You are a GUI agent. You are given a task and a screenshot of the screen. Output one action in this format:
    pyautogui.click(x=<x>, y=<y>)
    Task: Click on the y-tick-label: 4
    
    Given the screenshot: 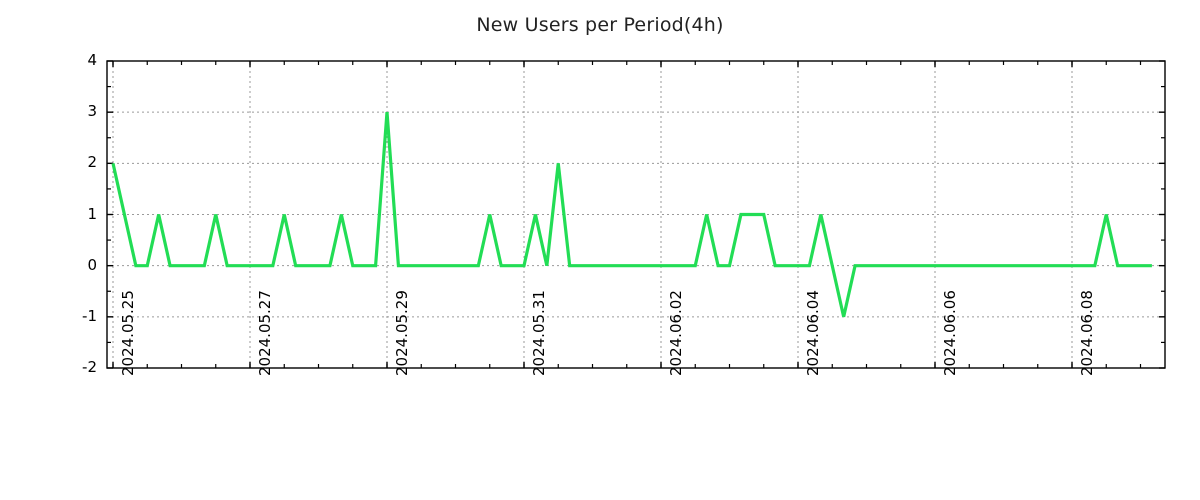 What is the action you would take?
    pyautogui.click(x=92, y=60)
    